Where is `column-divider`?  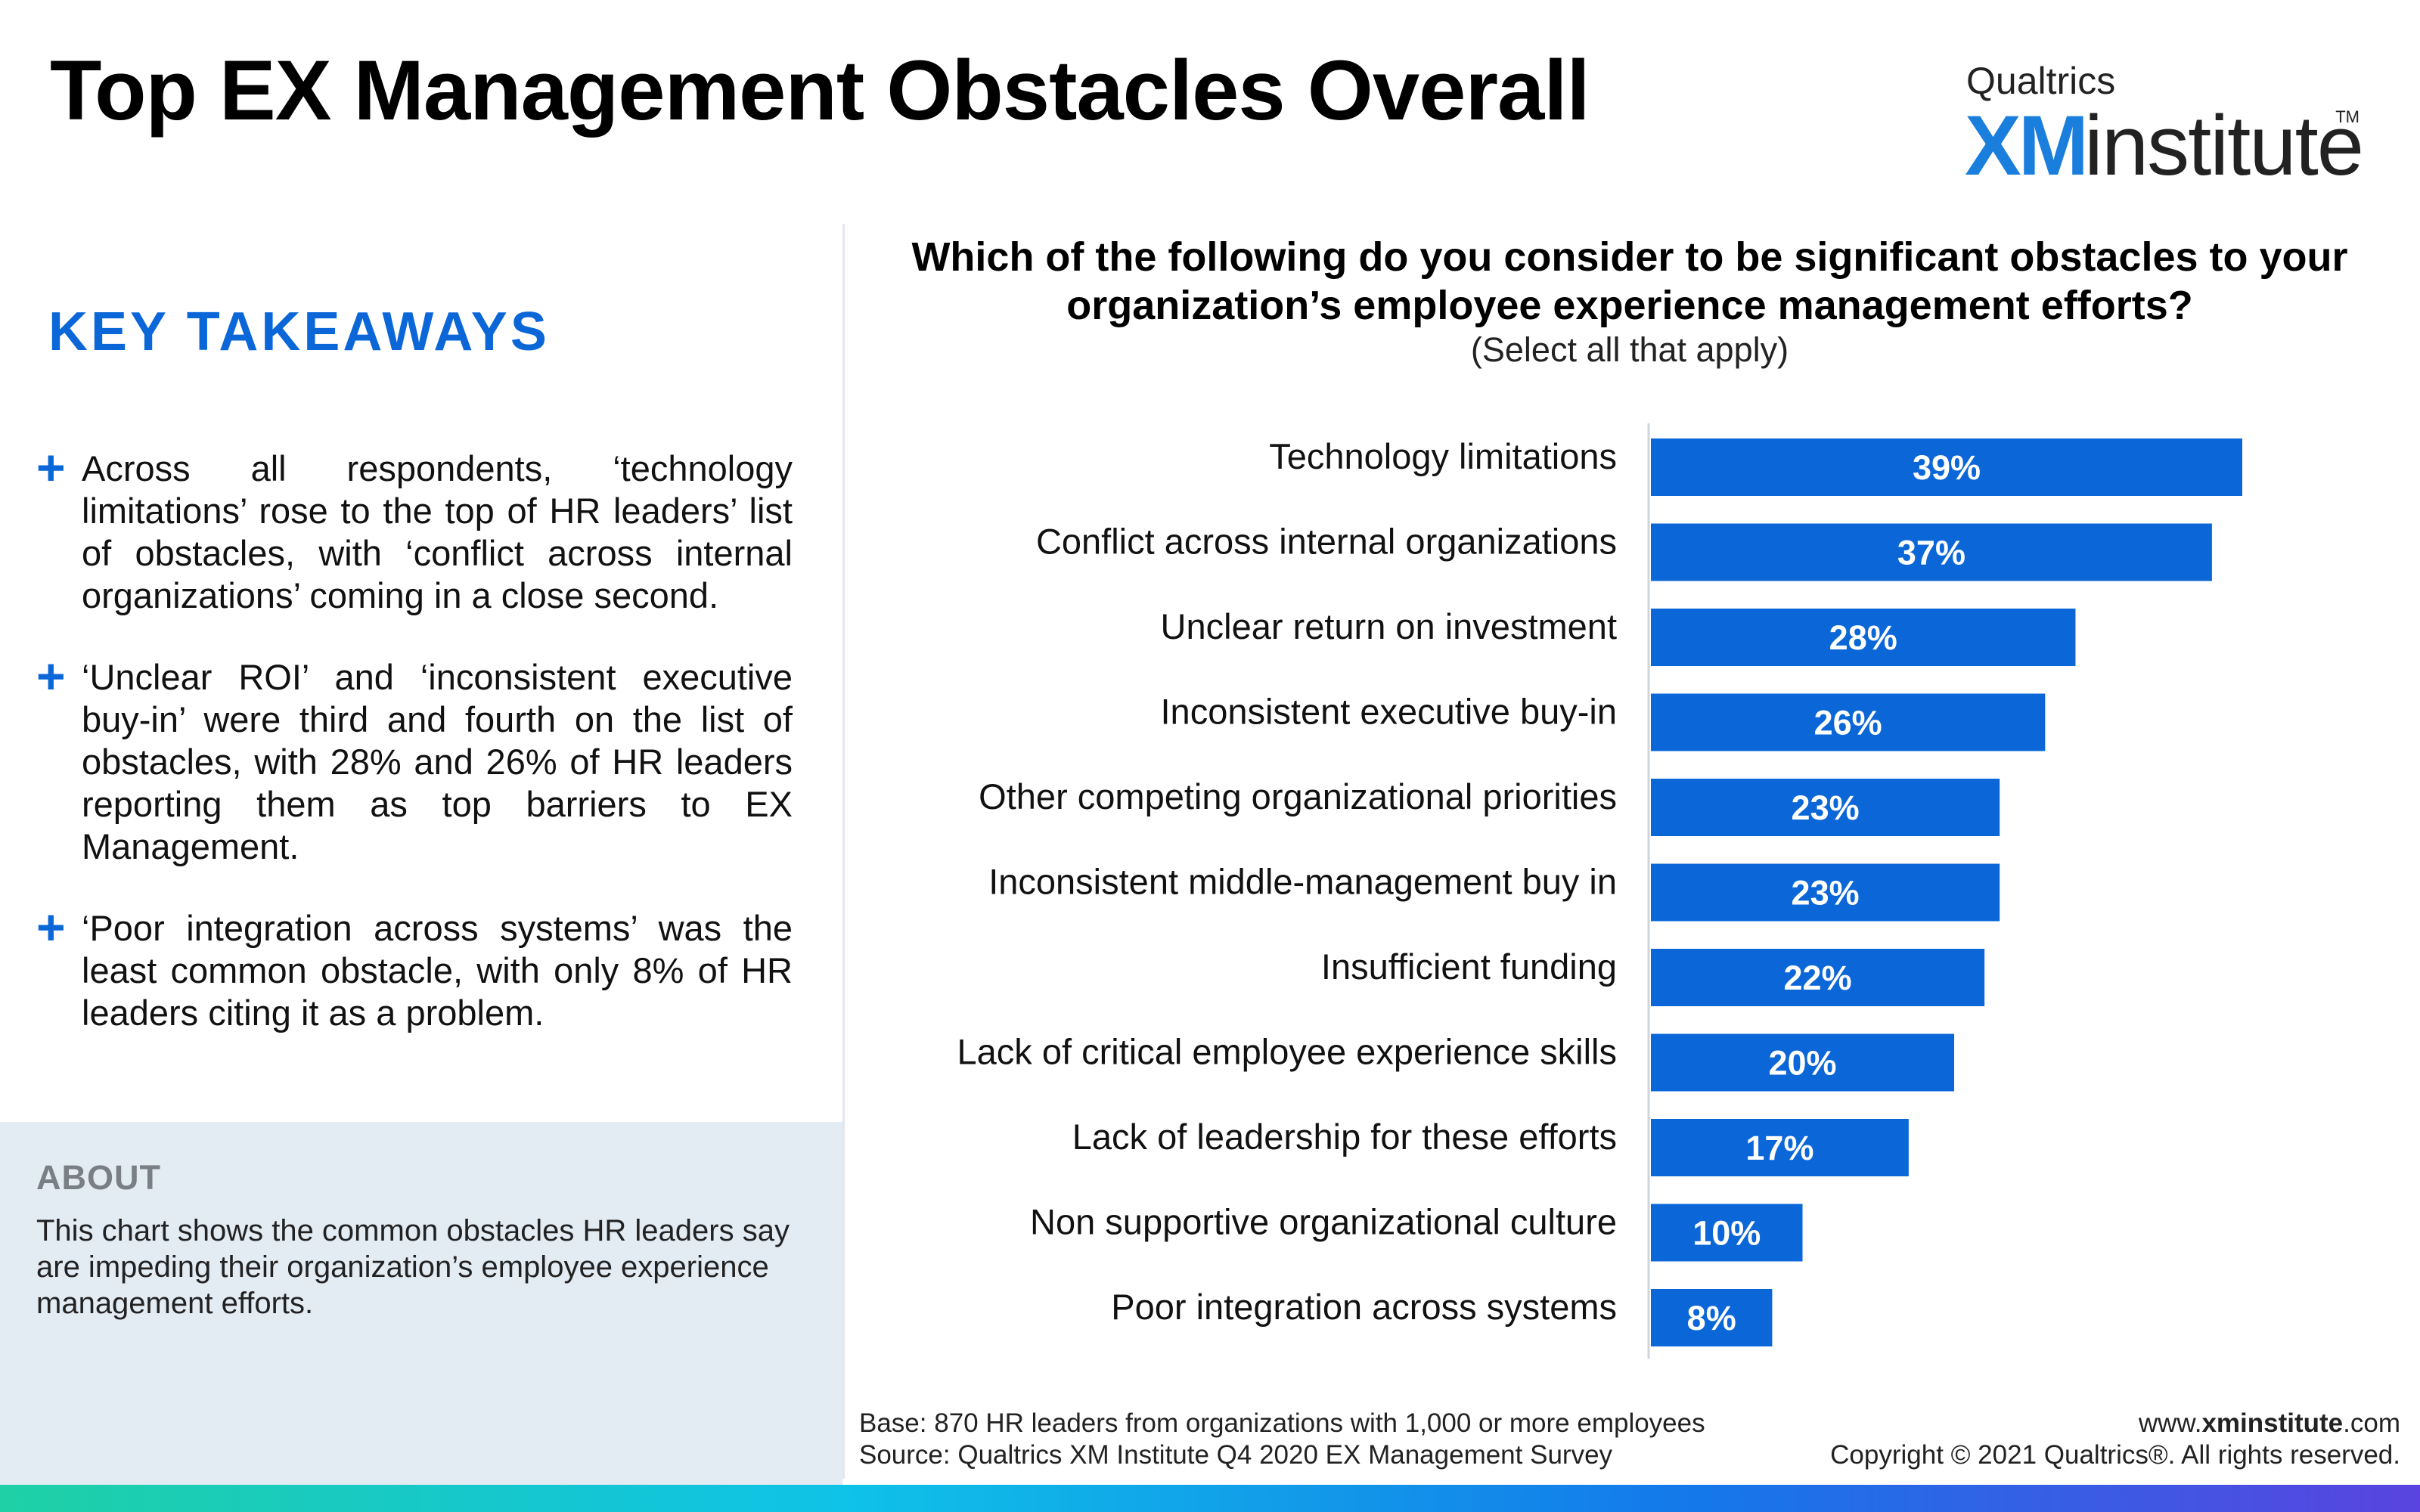
column-divider is located at coordinates (843, 852).